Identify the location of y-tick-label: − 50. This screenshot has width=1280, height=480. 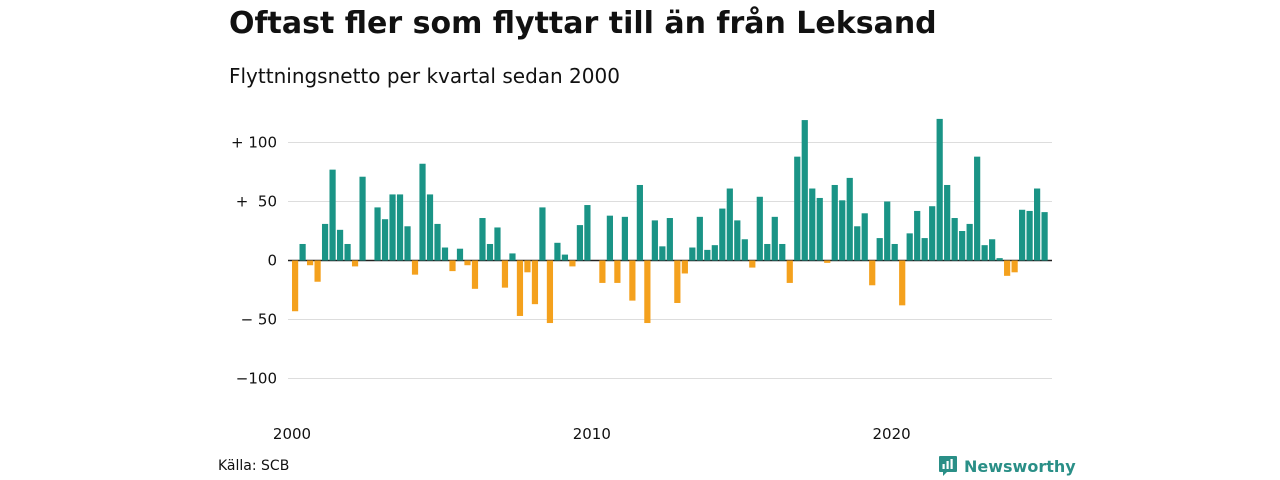
(259, 320).